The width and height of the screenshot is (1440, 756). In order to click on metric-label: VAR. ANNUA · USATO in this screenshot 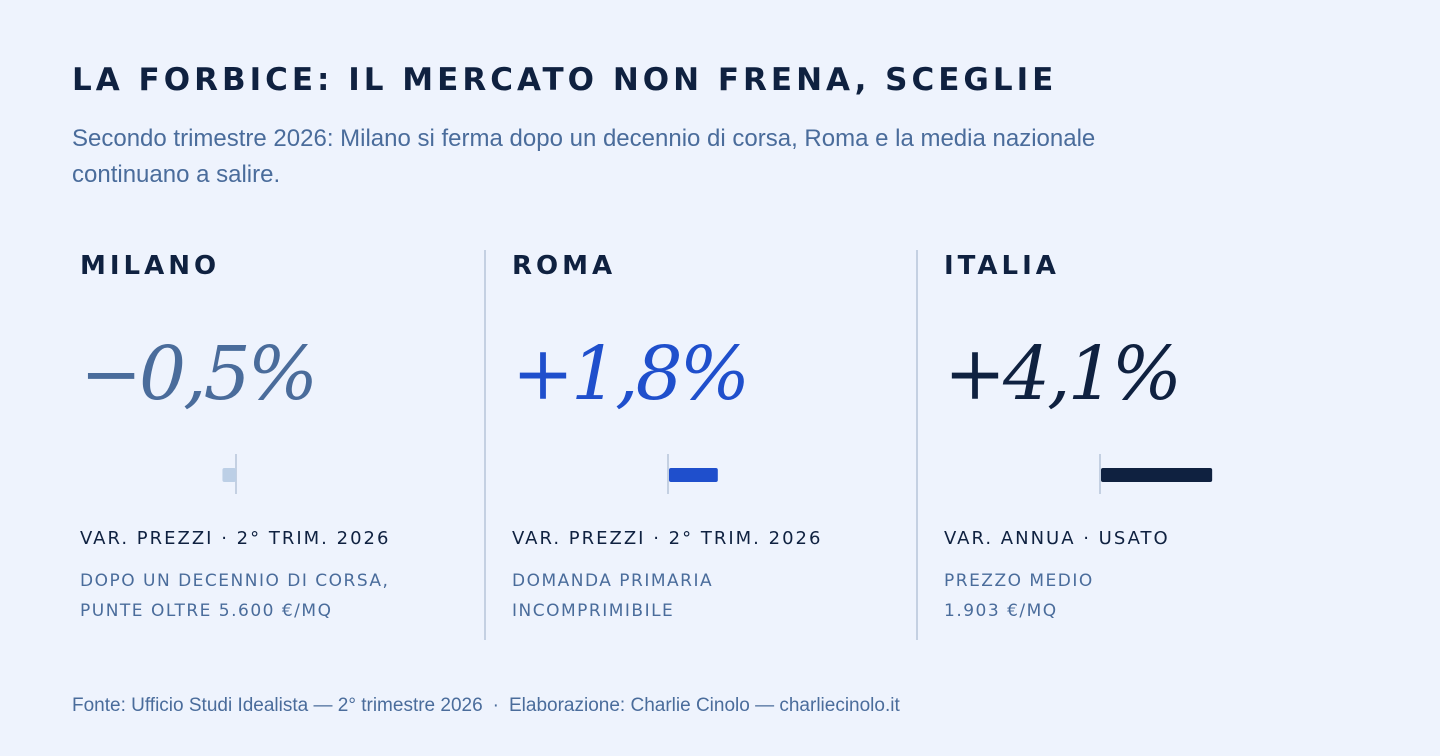, I will do `click(1057, 538)`.